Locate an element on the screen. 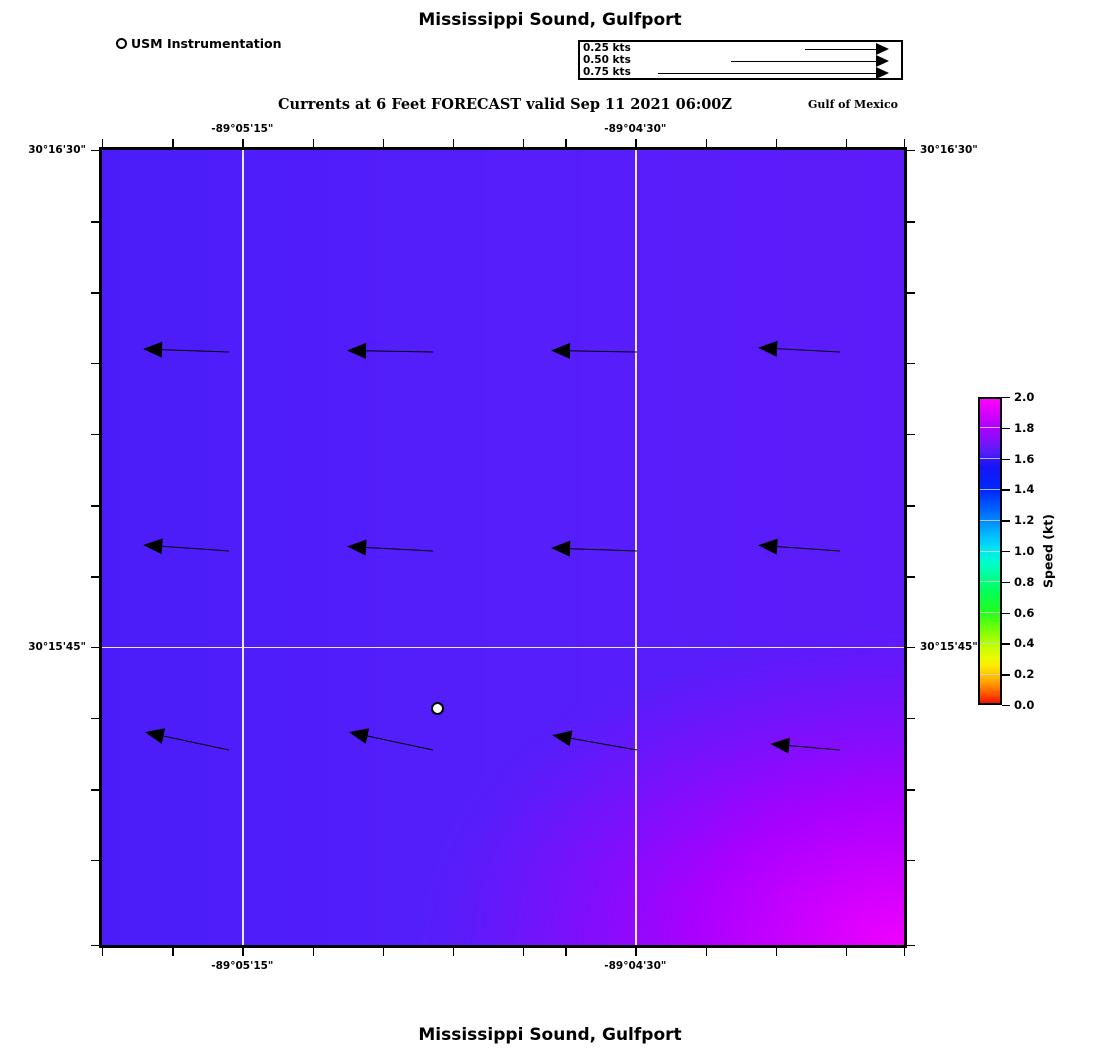  colorbar-tick-label: 1.4 is located at coordinates (1024, 489).